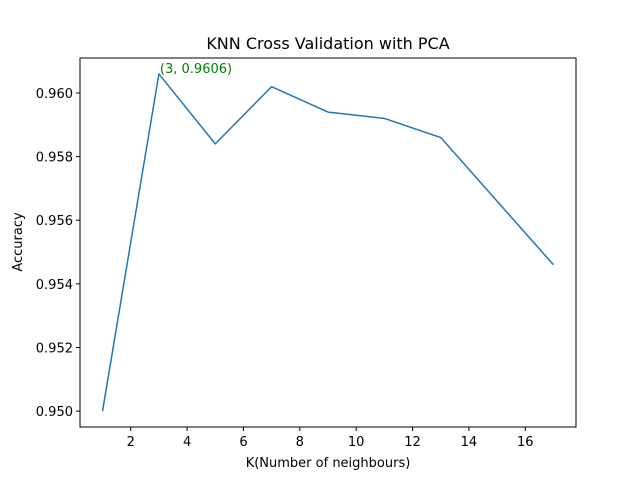  Describe the element at coordinates (54, 158) in the screenshot. I see `y-tick-label: 0.958` at that location.